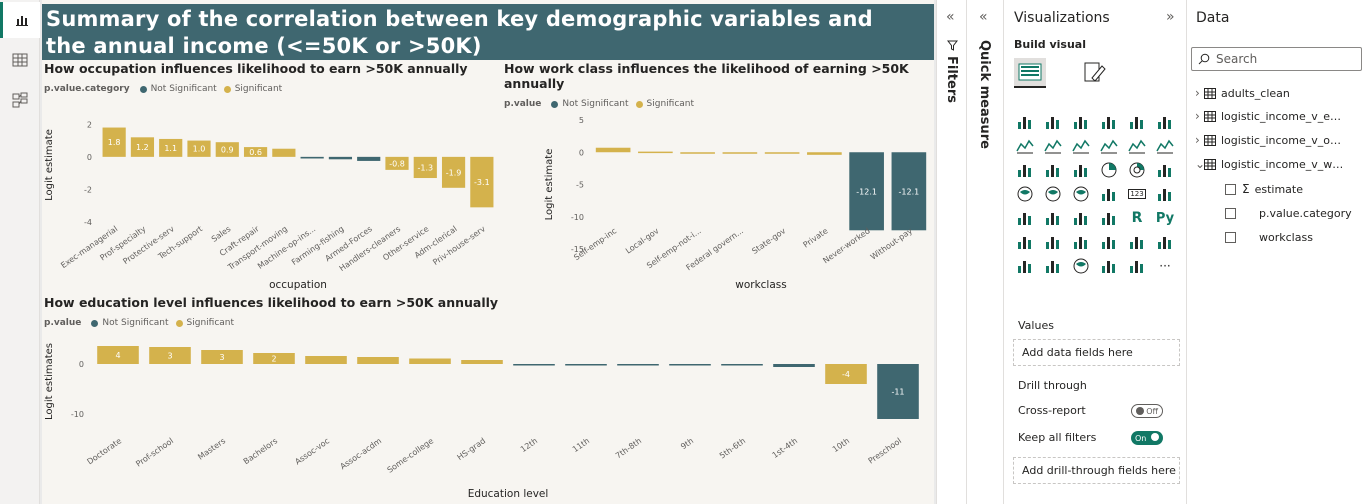 Image resolution: width=1366 pixels, height=504 pixels. What do you see at coordinates (1137, 218) in the screenshot?
I see `r-visual-icon: R` at bounding box center [1137, 218].